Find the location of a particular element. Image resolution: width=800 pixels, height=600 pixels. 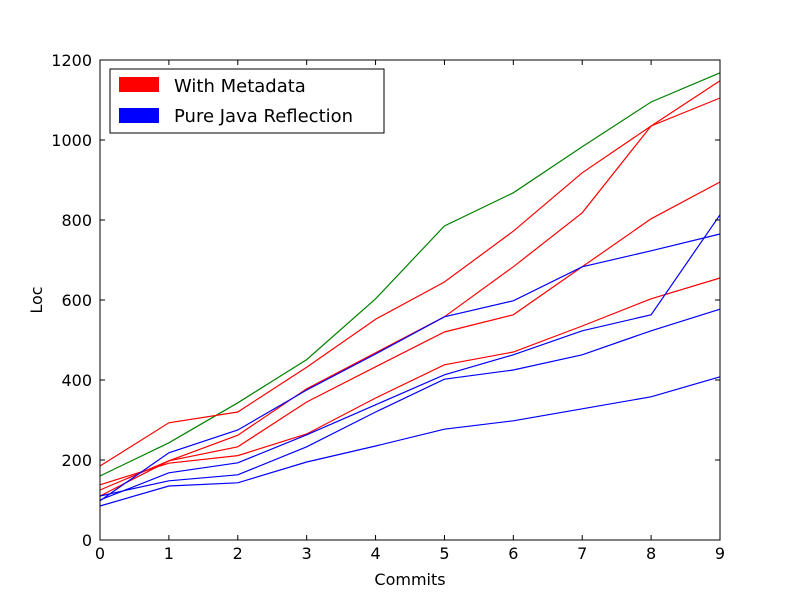

y-tick-label: 600 is located at coordinates (76, 300).